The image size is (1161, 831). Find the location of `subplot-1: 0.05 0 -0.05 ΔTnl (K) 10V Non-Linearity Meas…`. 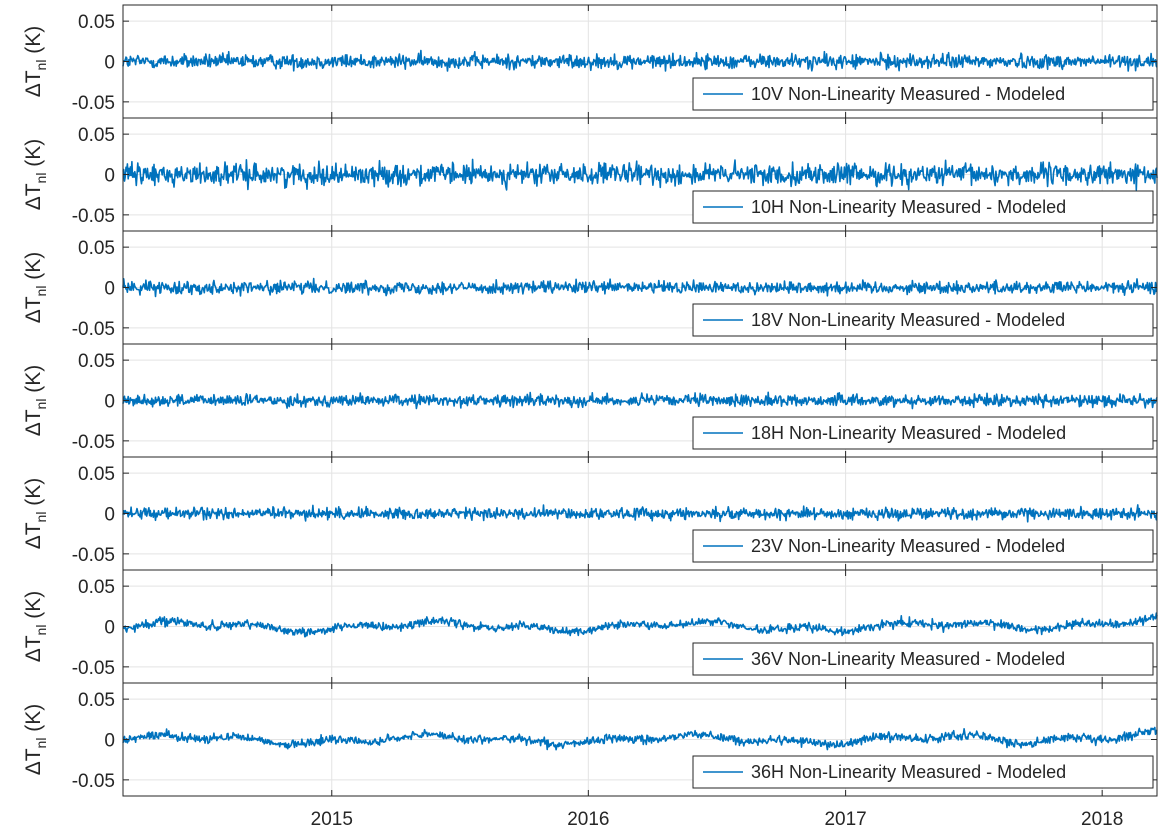

subplot-1: 0.05 0 -0.05 ΔTnl (K) 10V Non-Linearity Meas… is located at coordinates (590, 61).